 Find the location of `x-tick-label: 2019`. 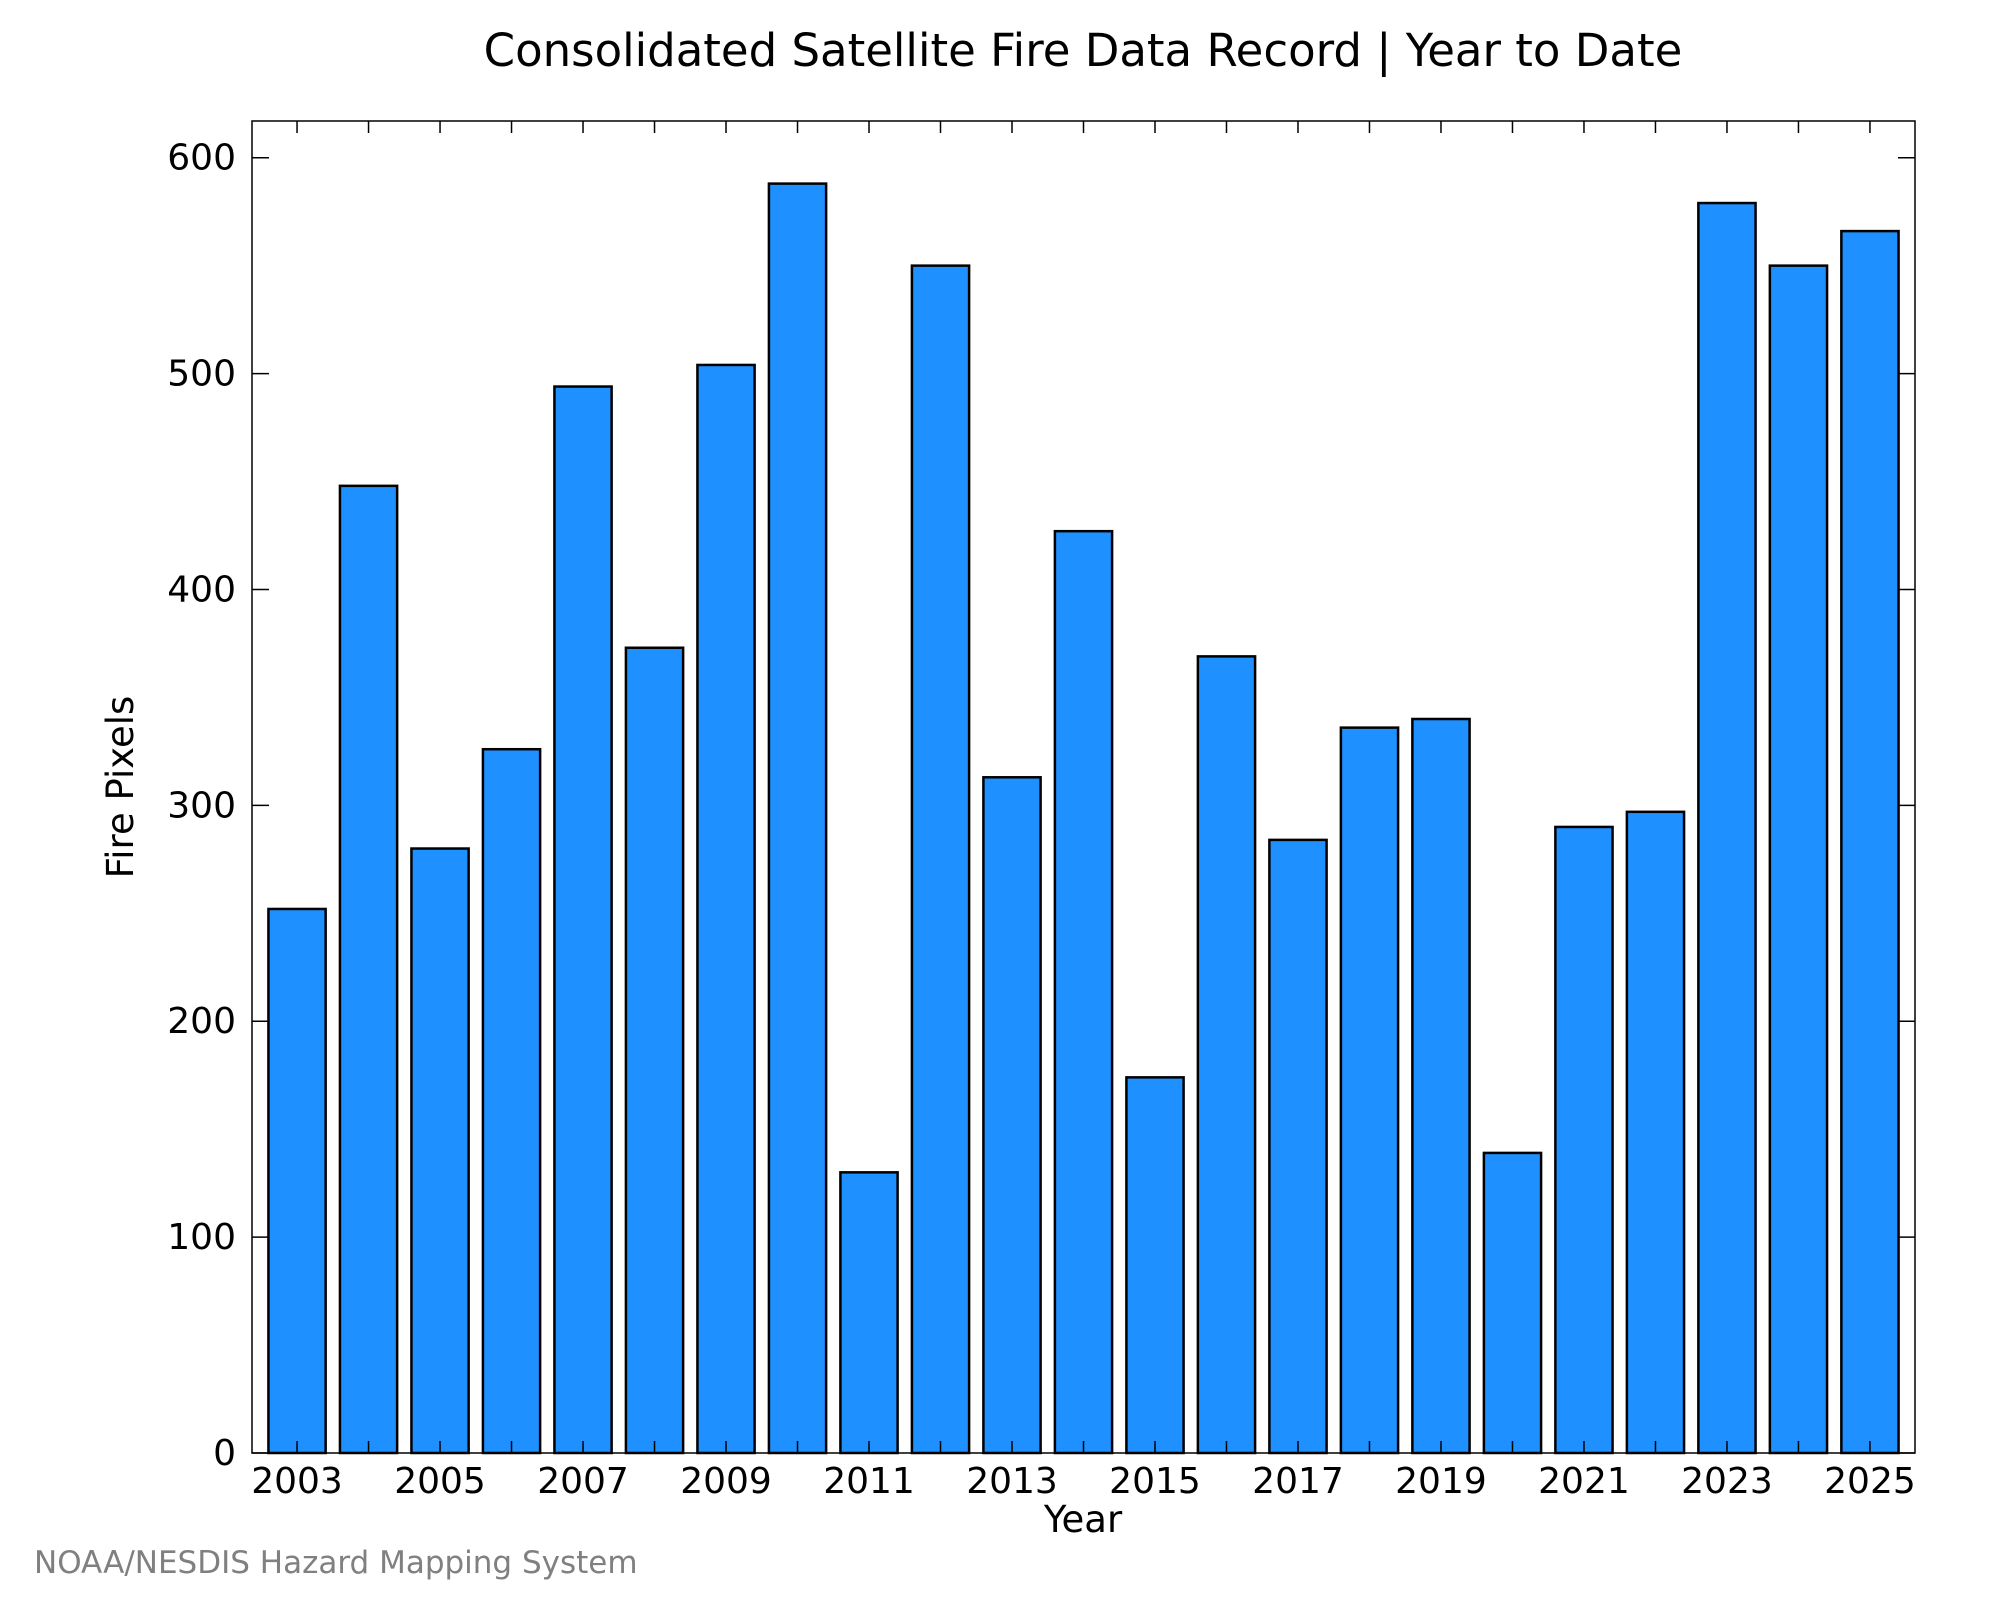

x-tick-label: 2019 is located at coordinates (1441, 1481).